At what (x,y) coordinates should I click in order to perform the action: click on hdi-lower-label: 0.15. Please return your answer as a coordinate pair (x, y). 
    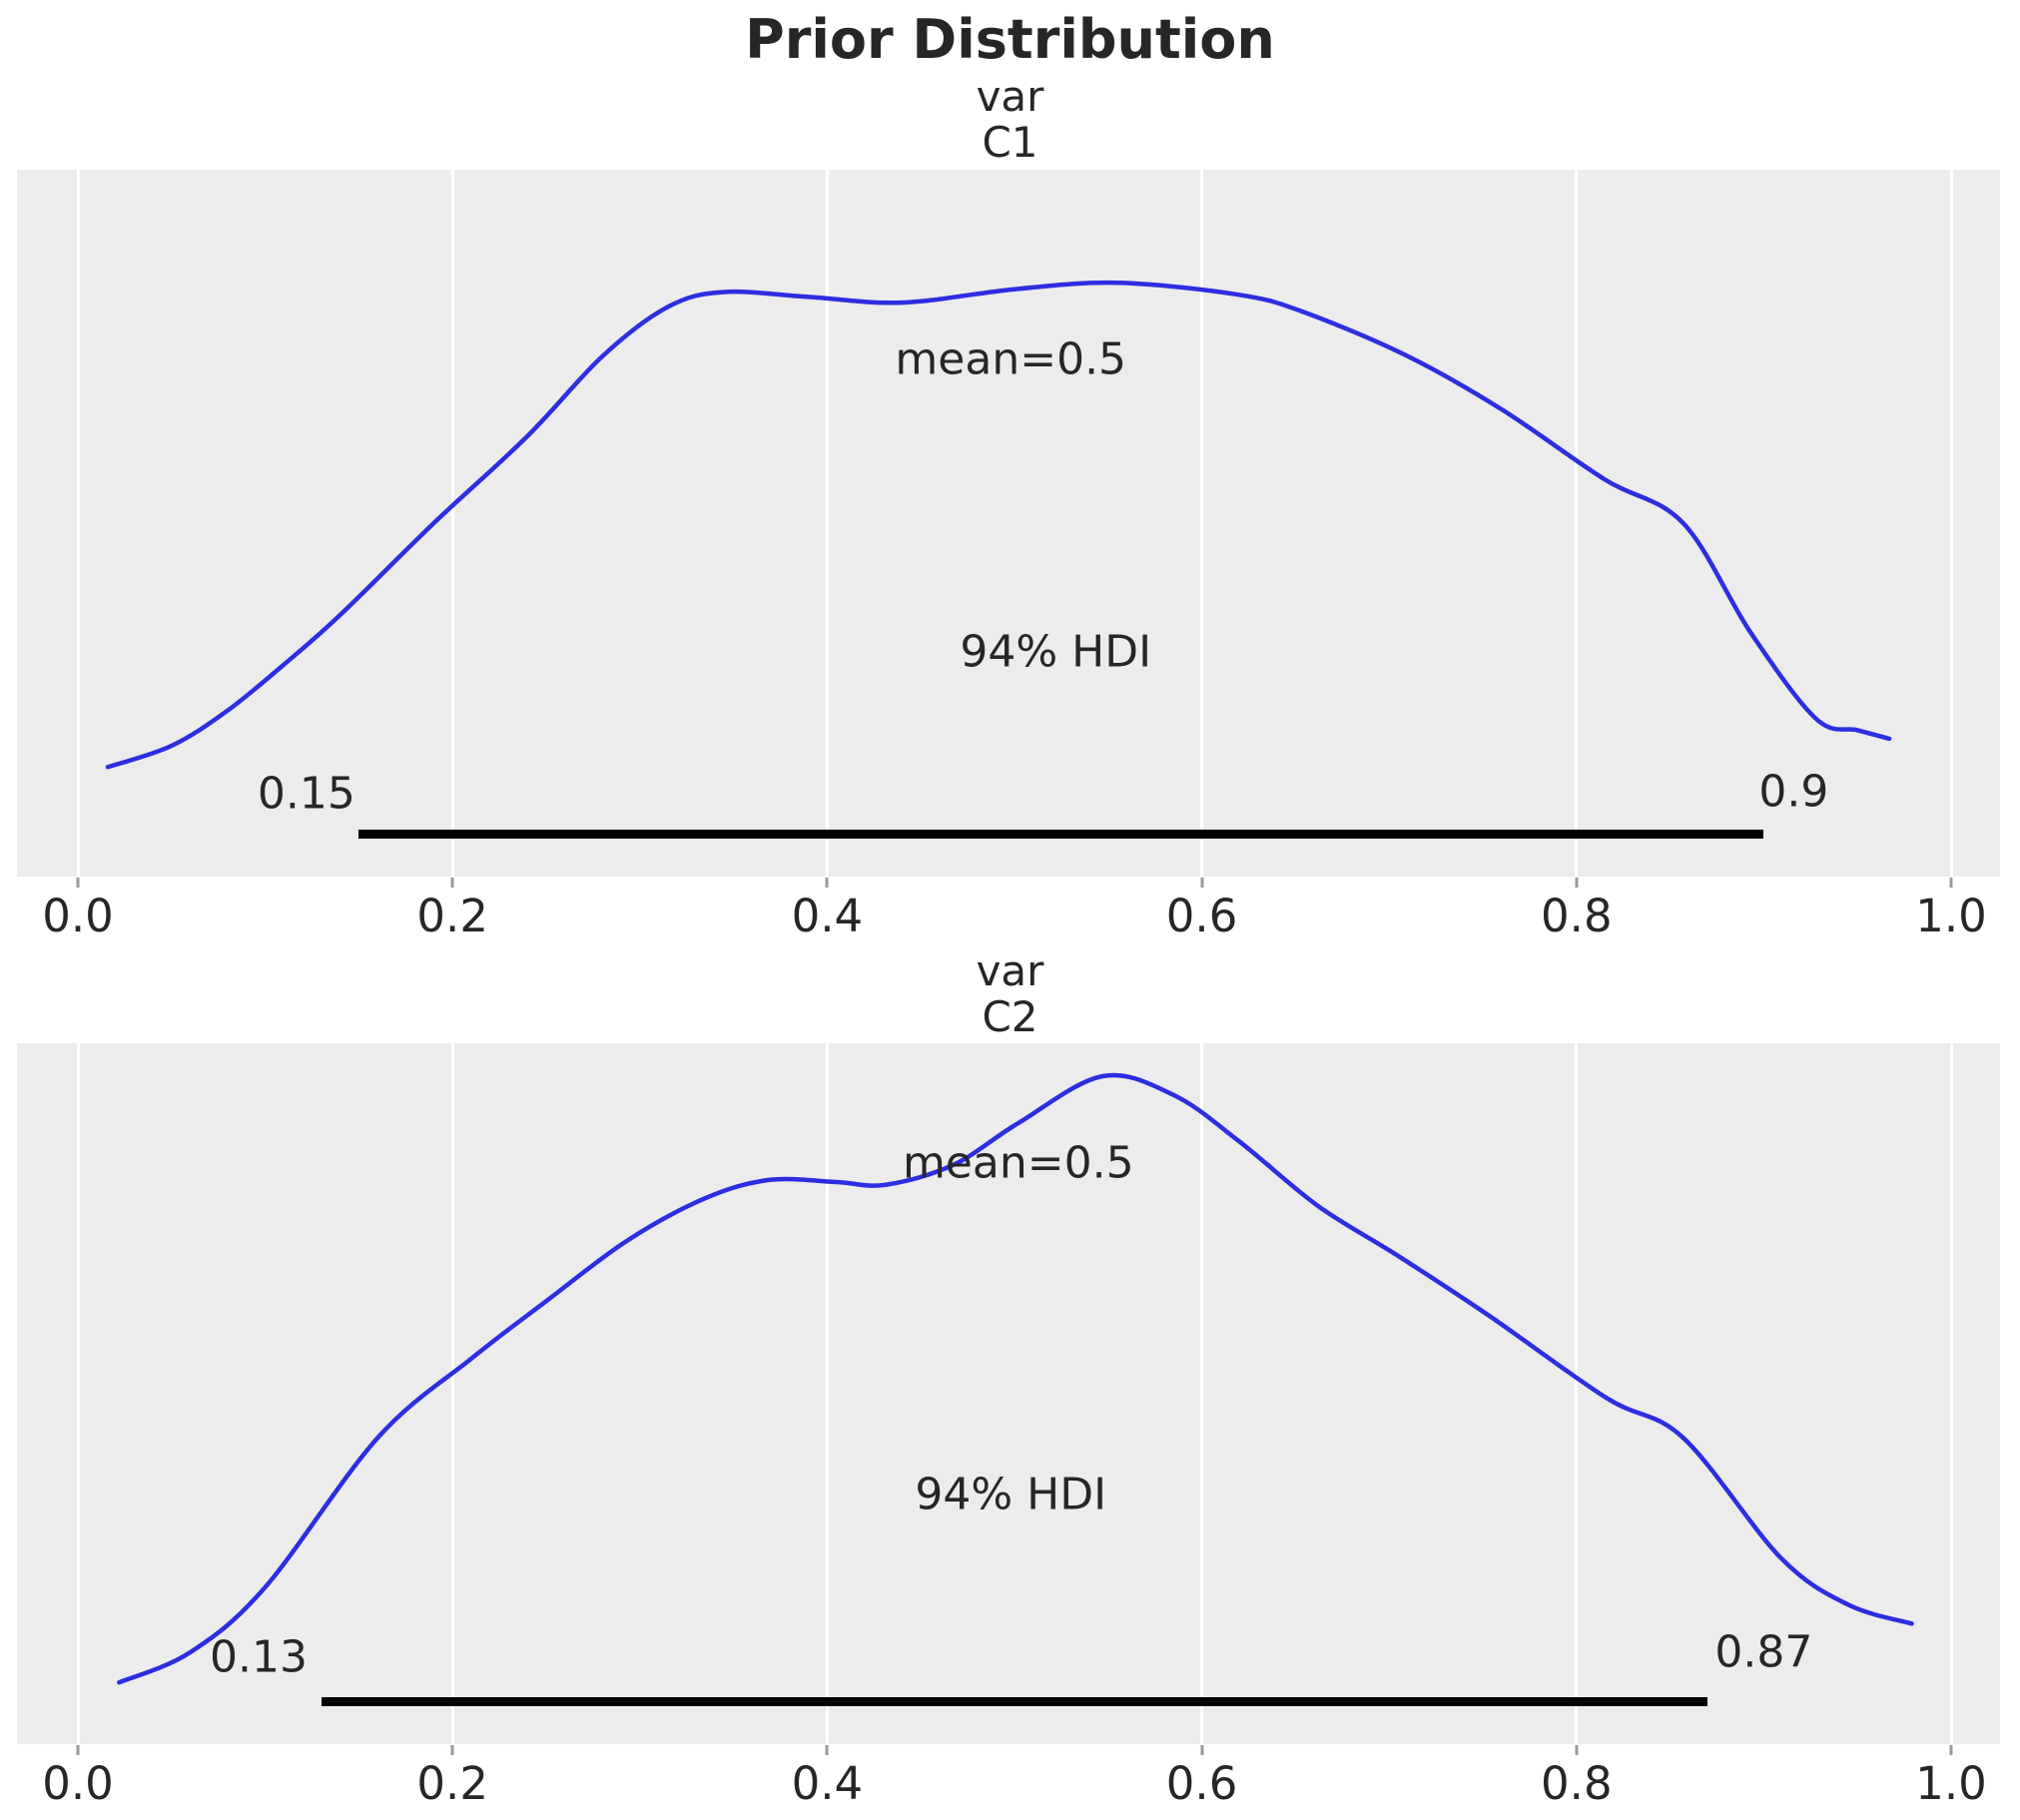
    Looking at the image, I should click on (306, 794).